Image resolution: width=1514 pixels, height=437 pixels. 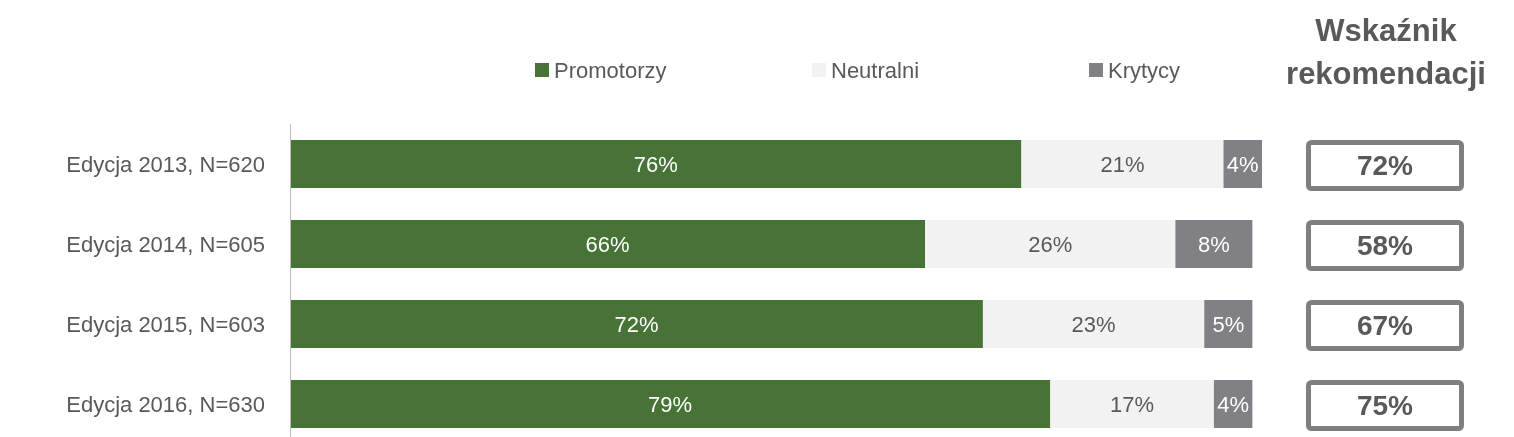 What do you see at coordinates (1144, 70) in the screenshot?
I see `legend-label: Krytycy` at bounding box center [1144, 70].